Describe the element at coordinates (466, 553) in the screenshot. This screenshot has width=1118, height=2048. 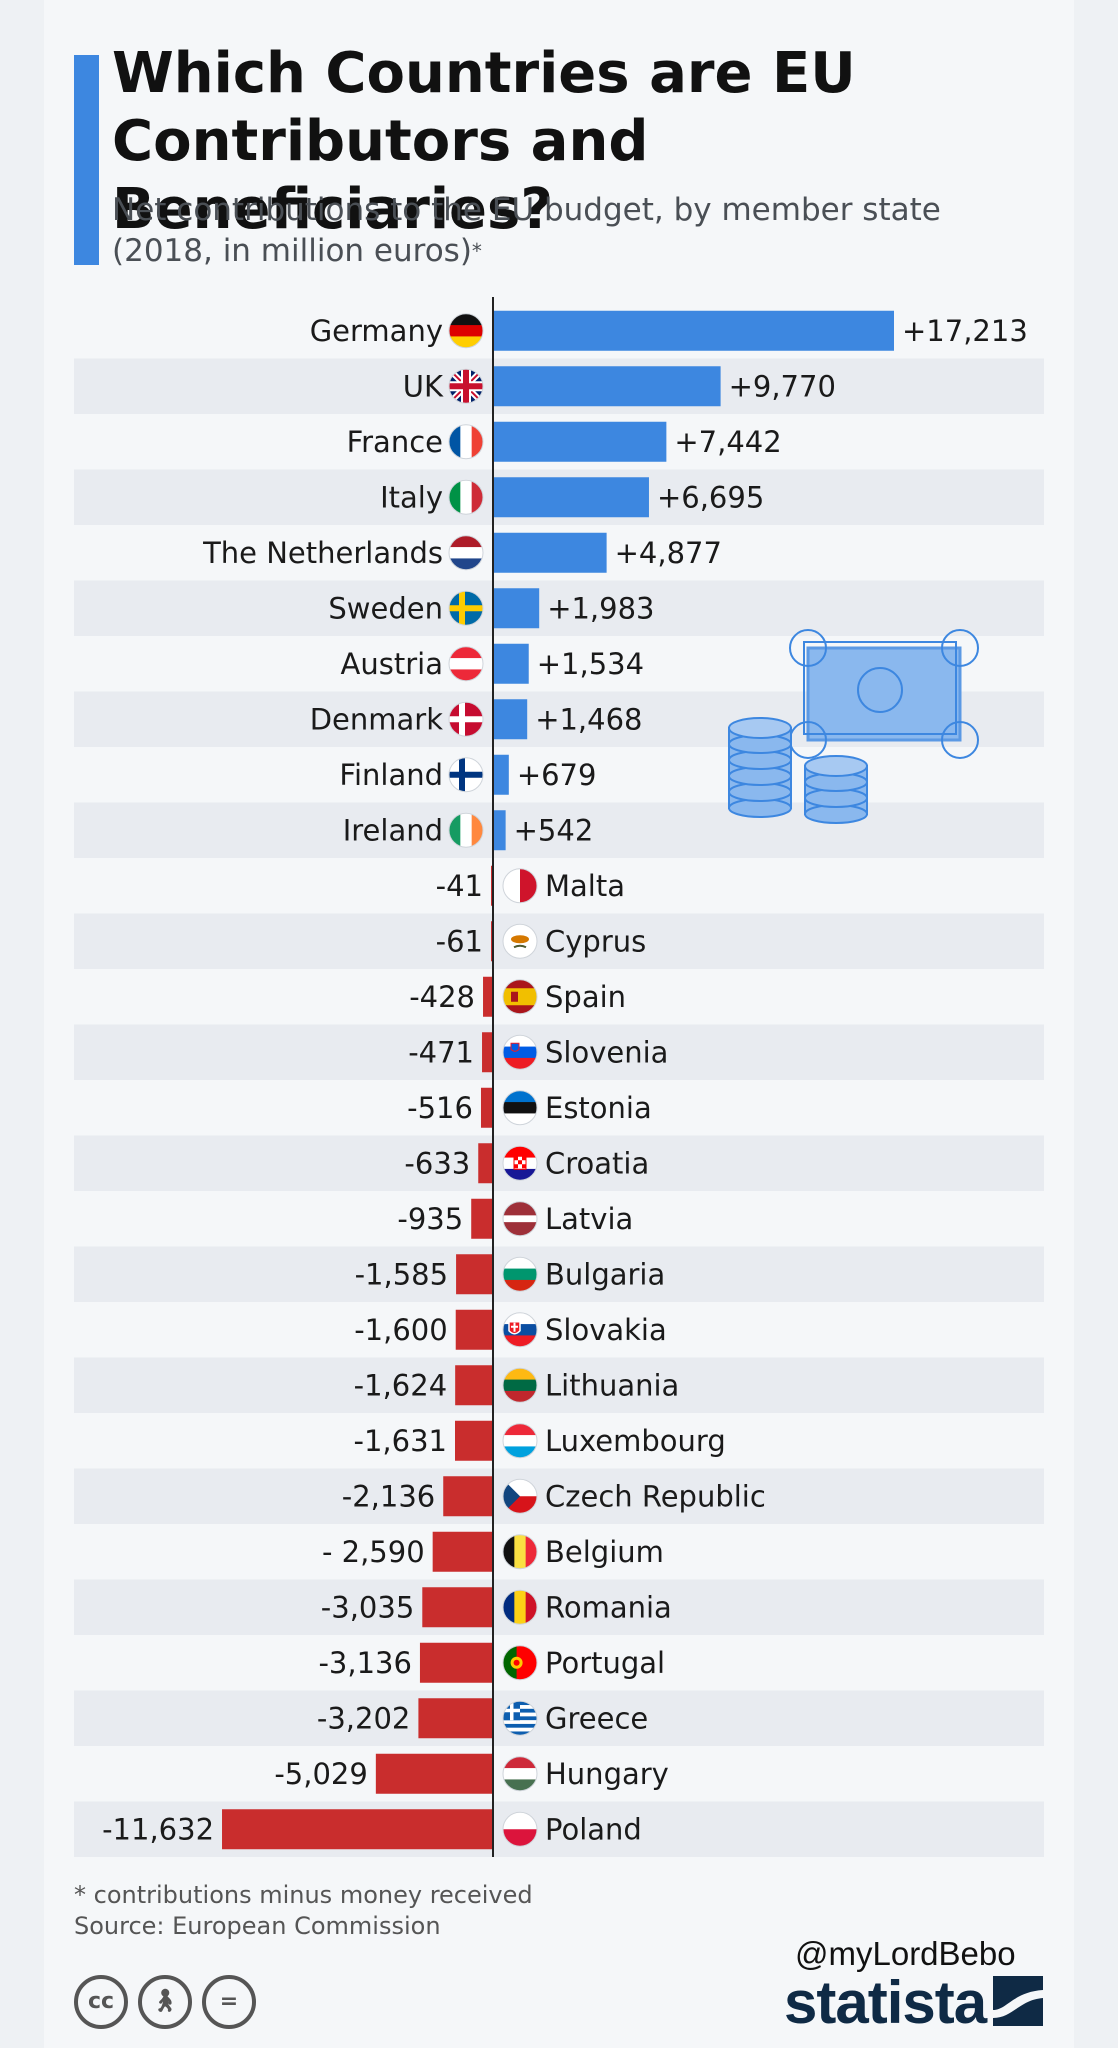
I see `netherlands-flag-icon` at that location.